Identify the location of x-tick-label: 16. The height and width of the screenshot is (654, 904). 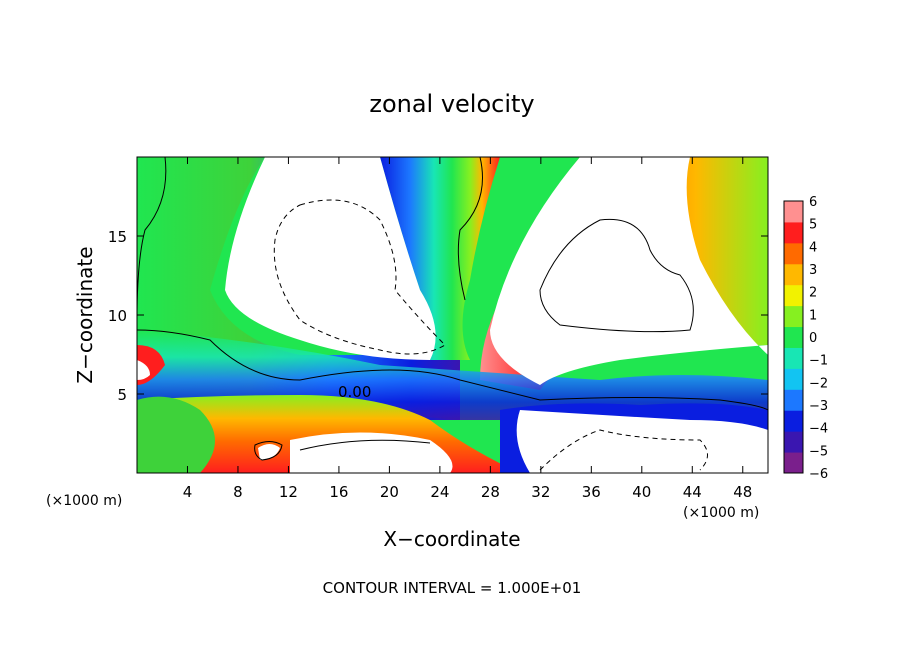
(338, 492).